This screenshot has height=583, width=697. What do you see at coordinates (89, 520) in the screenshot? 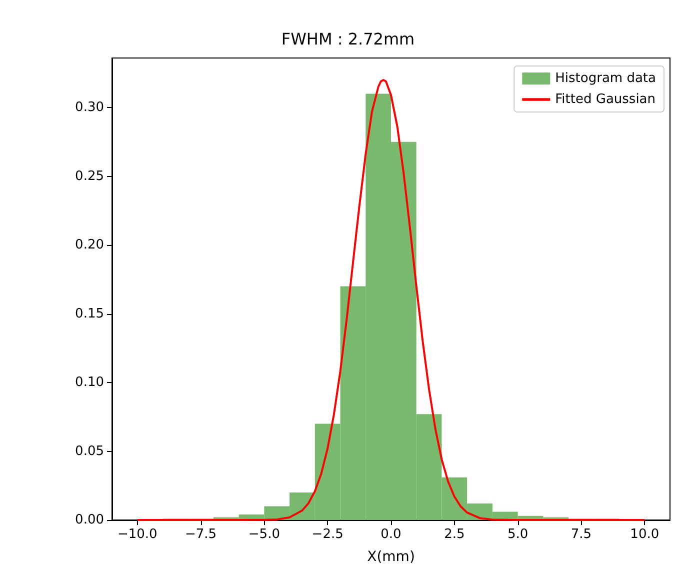
I see `y-tick-label: 0.00` at bounding box center [89, 520].